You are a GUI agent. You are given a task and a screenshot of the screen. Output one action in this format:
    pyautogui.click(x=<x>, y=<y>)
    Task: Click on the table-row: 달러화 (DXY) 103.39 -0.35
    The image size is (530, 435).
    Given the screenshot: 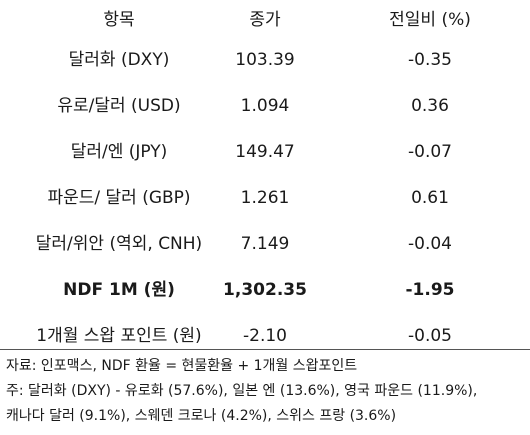 What is the action you would take?
    pyautogui.click(x=265, y=60)
    